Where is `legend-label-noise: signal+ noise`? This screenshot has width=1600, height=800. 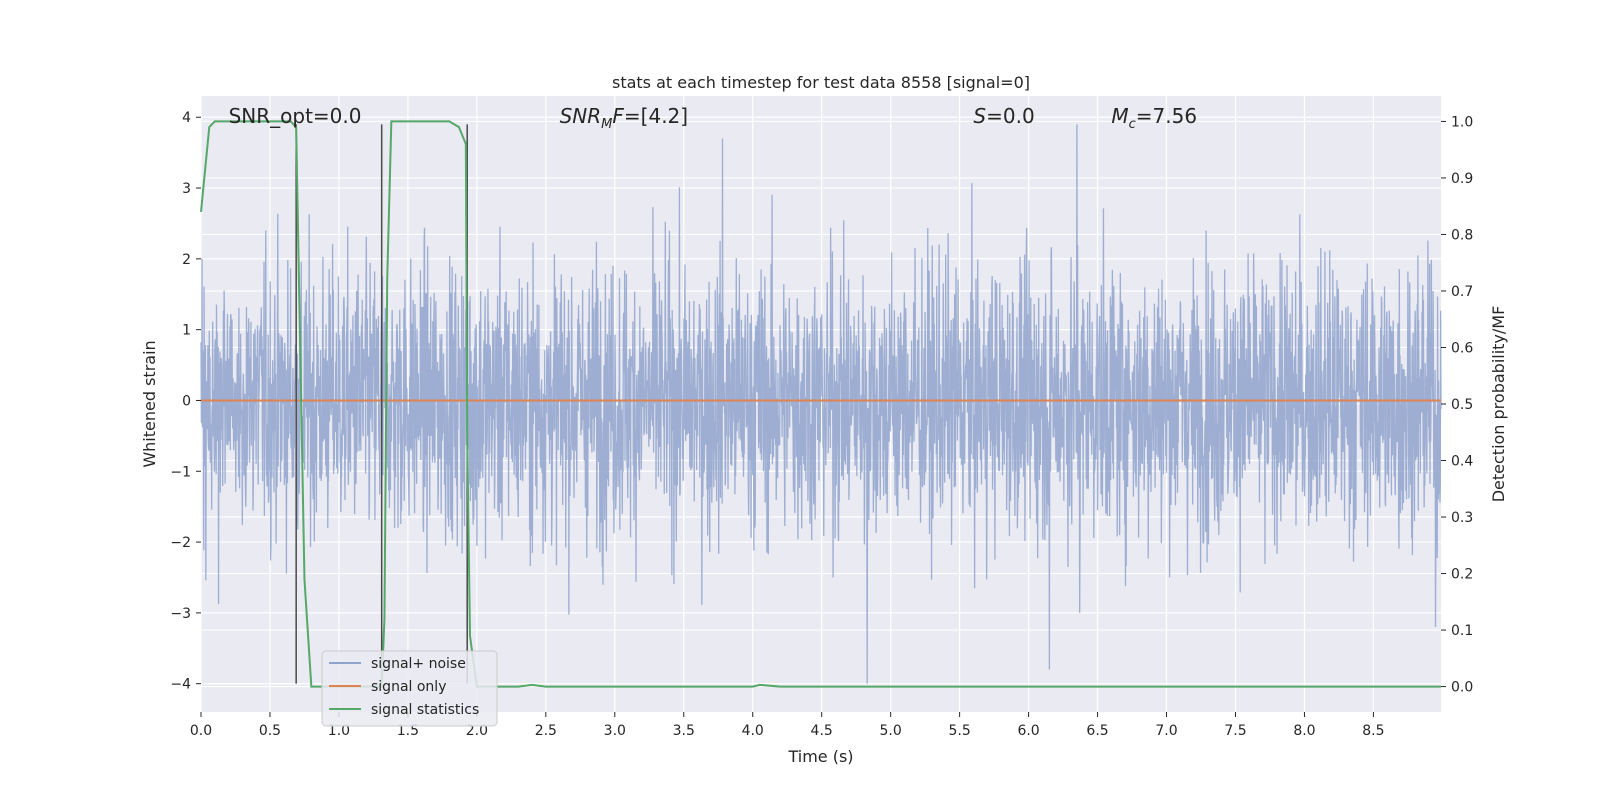
legend-label-noise: signal+ noise is located at coordinates (418, 664).